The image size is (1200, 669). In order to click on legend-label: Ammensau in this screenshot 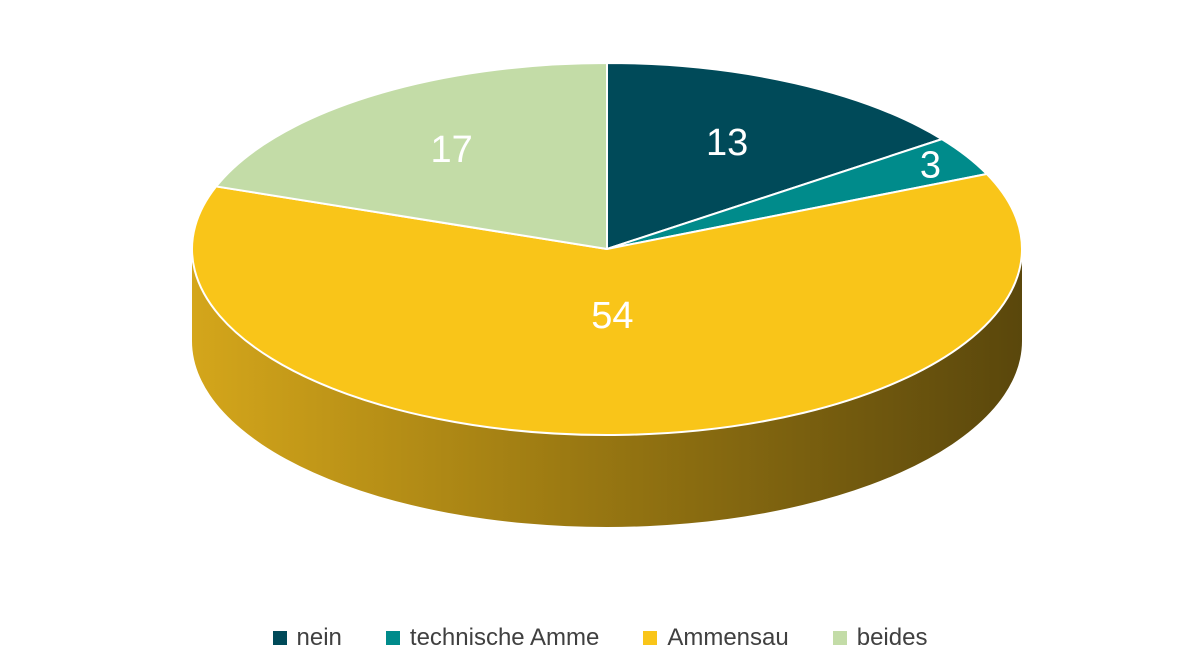, I will do `click(728, 637)`.